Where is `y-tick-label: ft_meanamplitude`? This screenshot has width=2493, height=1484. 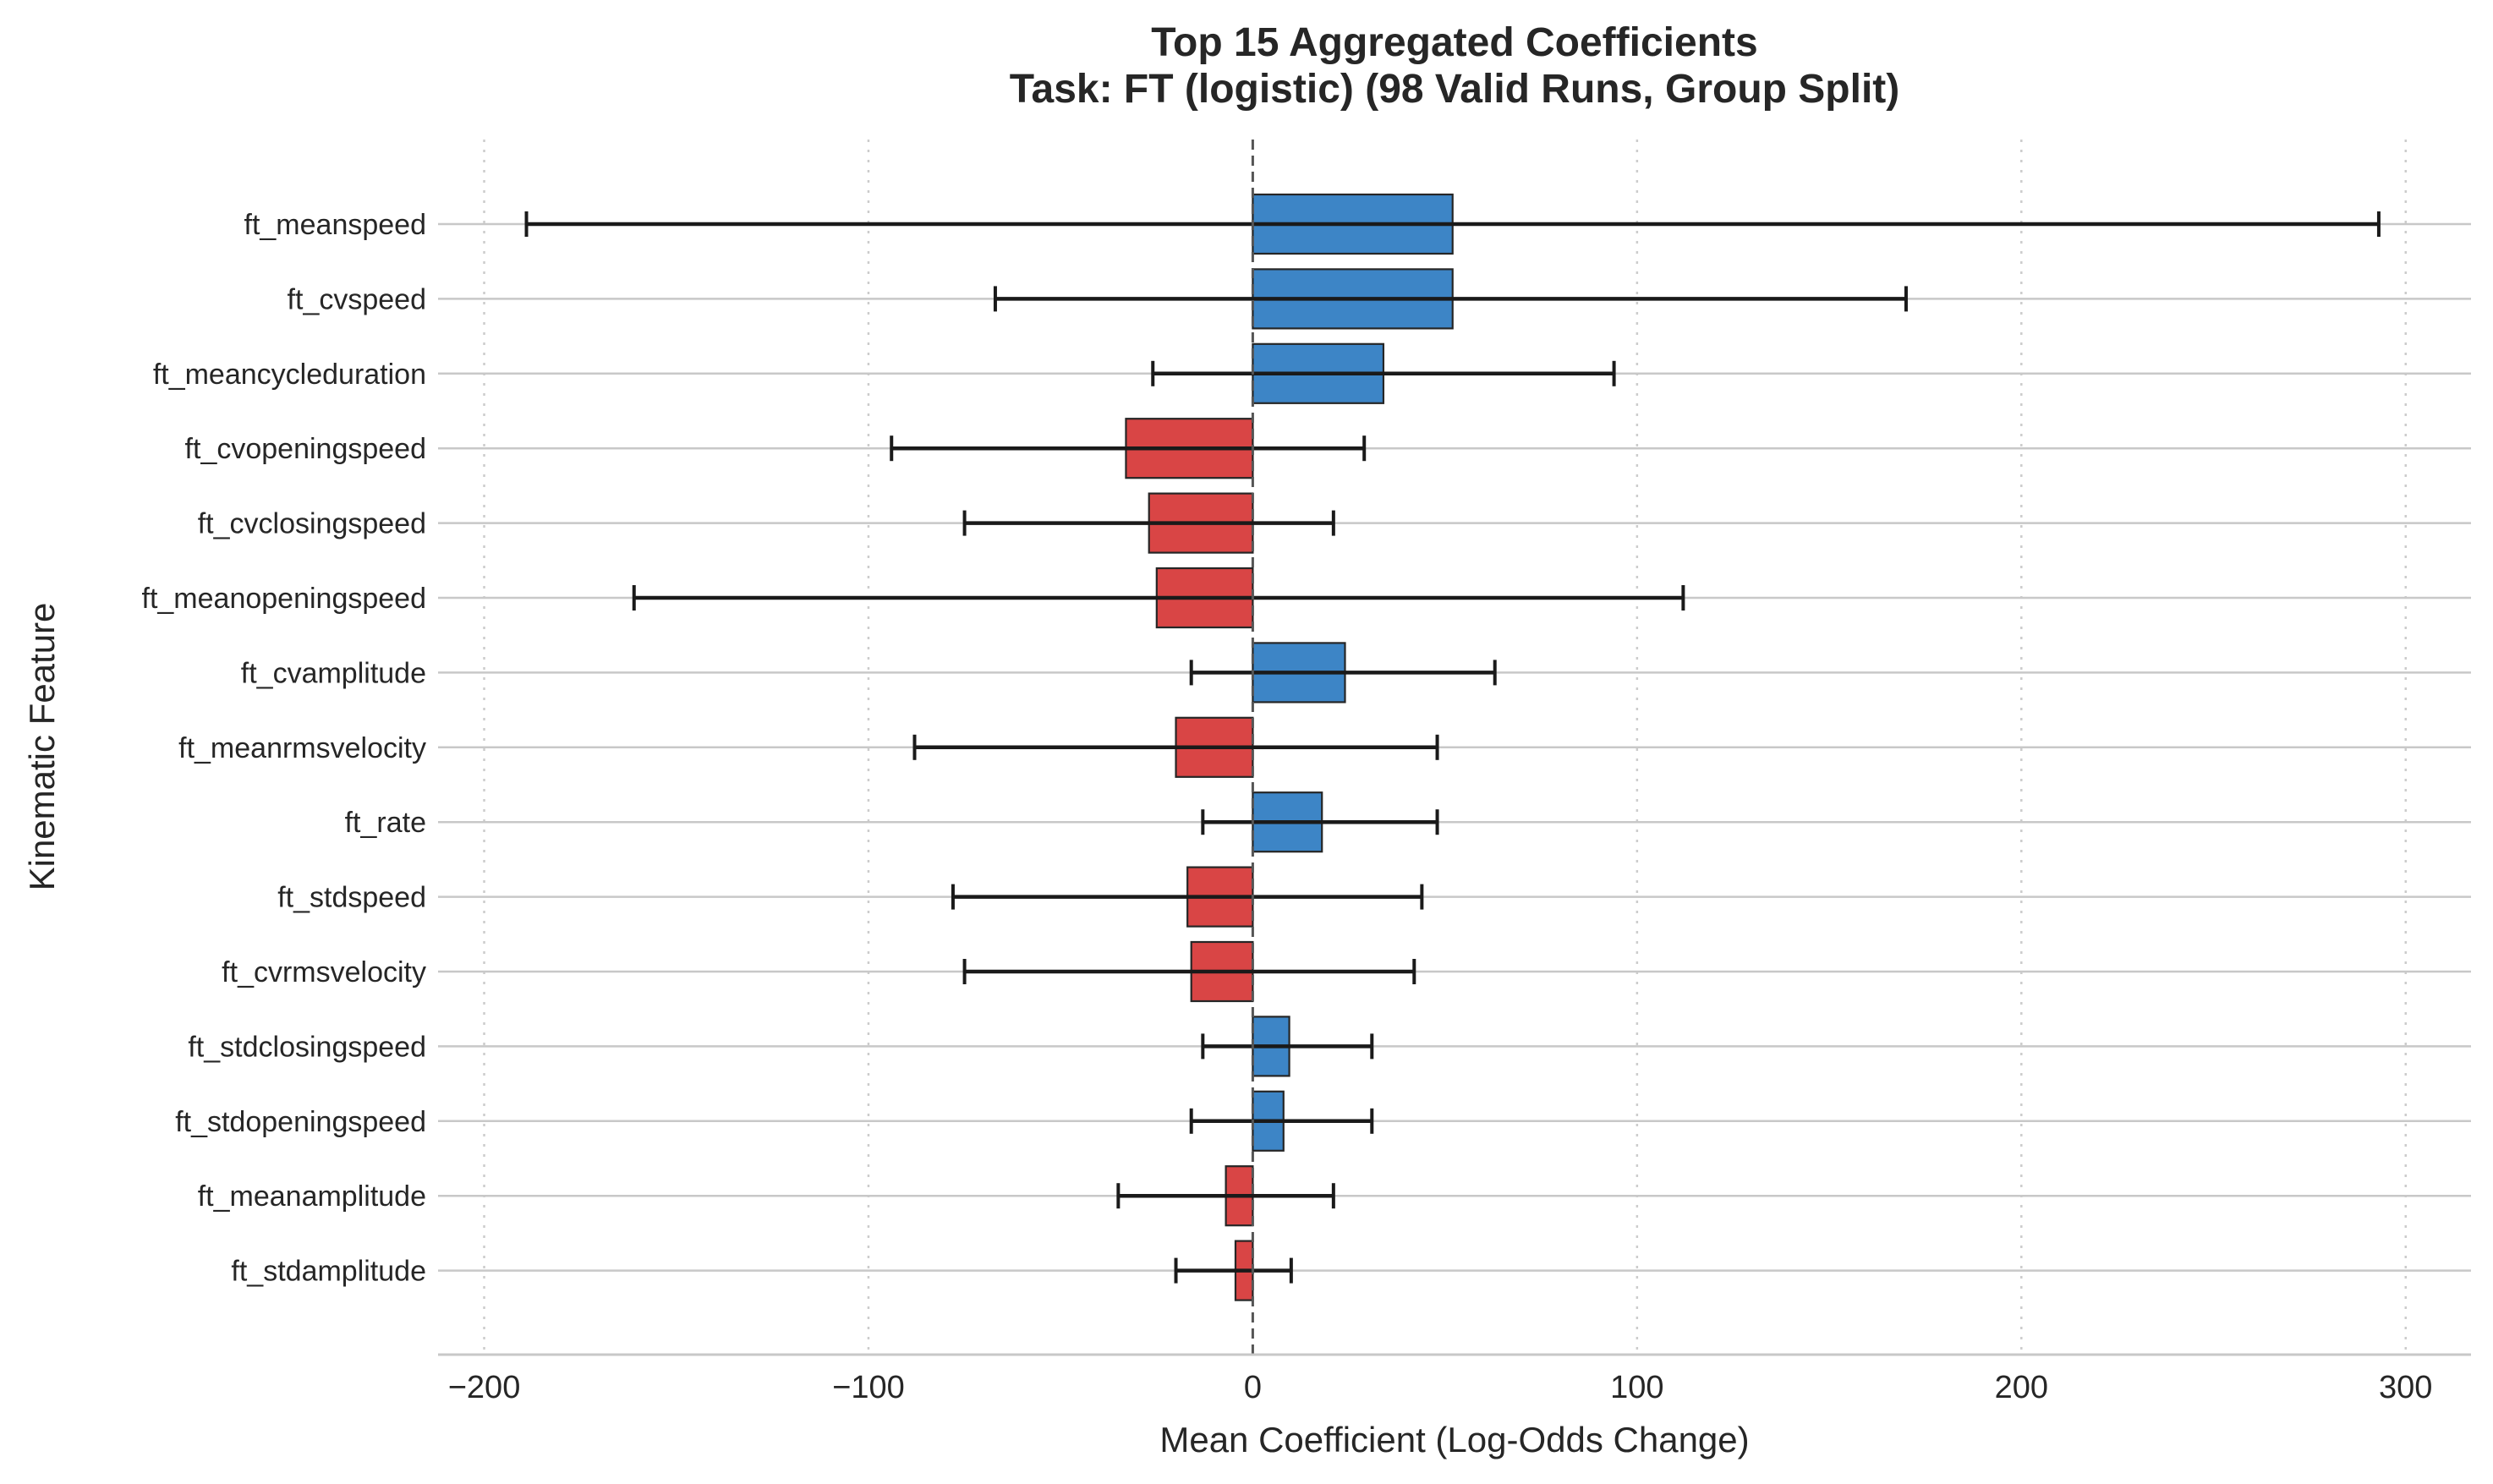 y-tick-label: ft_meanamplitude is located at coordinates (312, 1196).